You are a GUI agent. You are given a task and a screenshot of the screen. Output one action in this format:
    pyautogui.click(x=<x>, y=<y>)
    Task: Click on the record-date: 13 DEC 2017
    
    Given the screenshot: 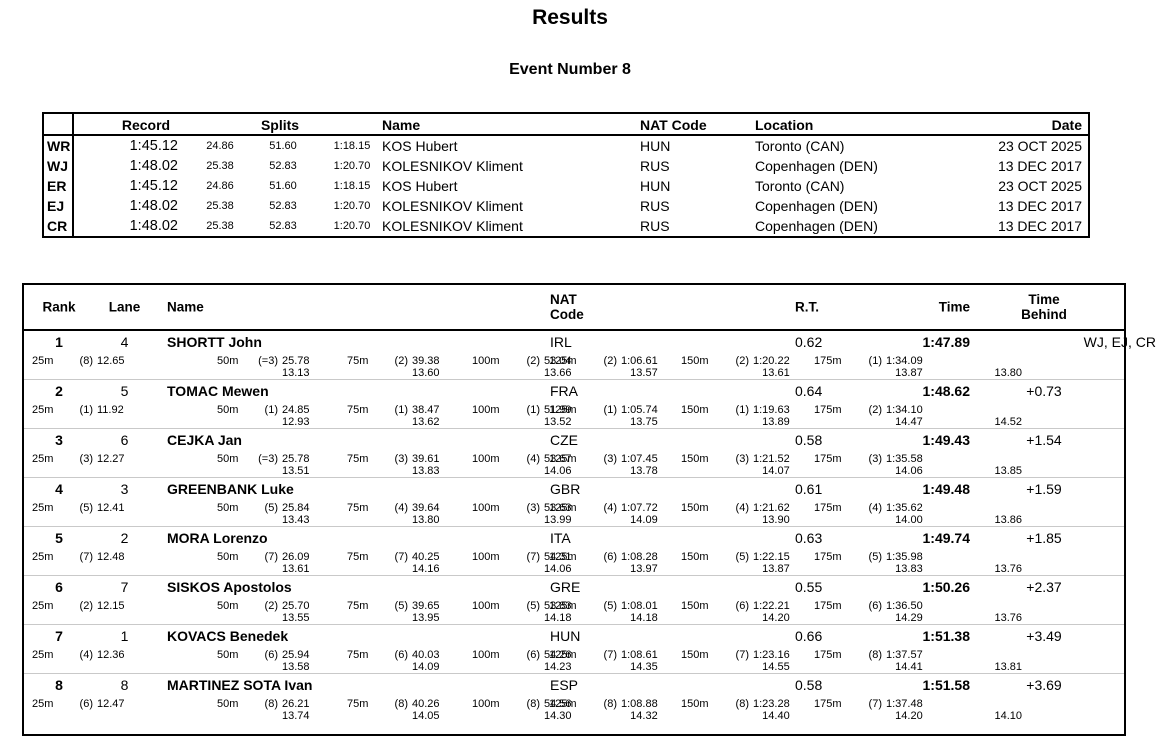 What is the action you would take?
    pyautogui.click(x=1039, y=206)
    